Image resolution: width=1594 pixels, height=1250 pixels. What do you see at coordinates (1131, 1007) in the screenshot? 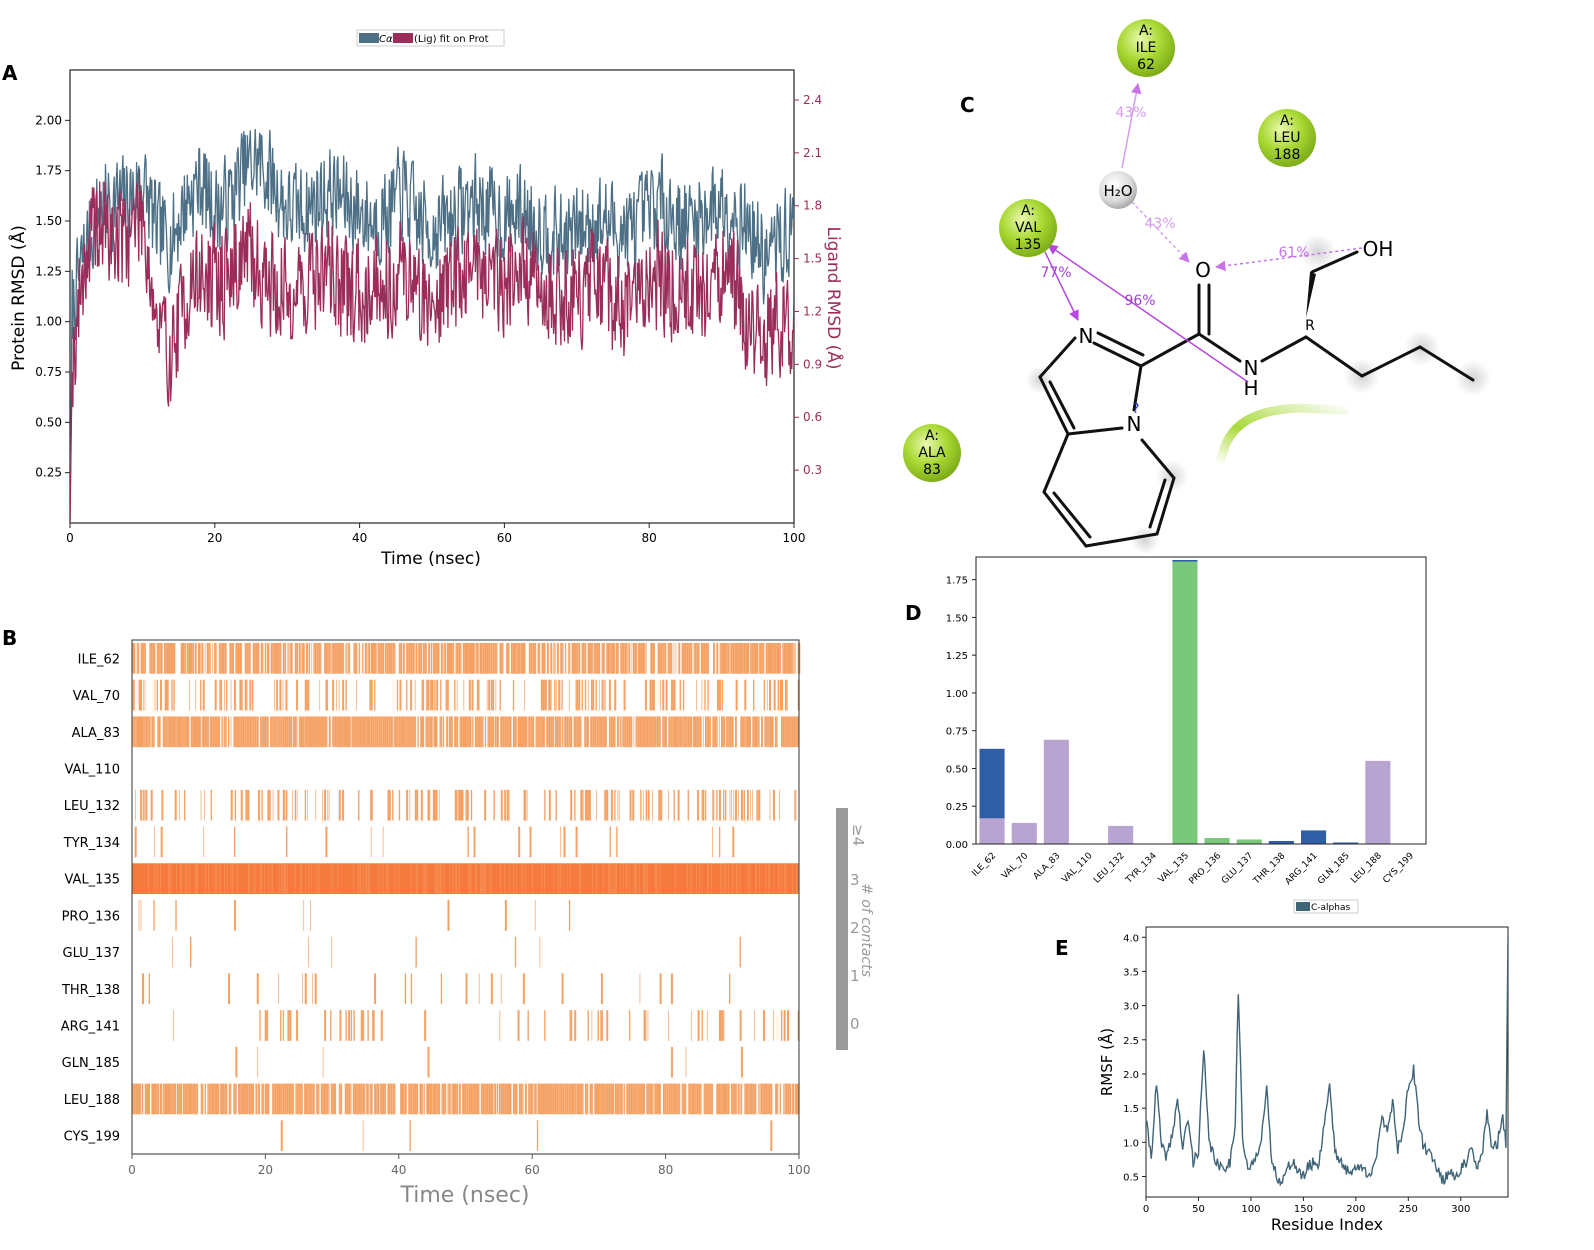
I see `y-tick-label: 3.0` at bounding box center [1131, 1007].